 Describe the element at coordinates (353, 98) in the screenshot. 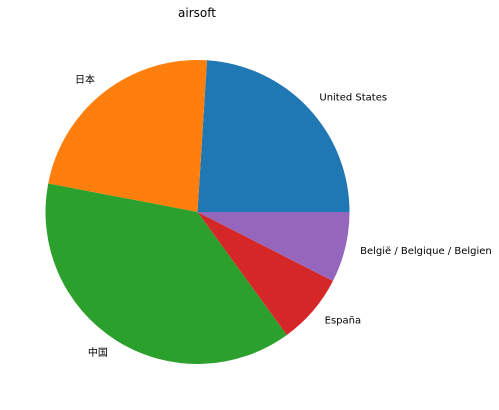

I see `pie-slice-label-0: United States` at that location.